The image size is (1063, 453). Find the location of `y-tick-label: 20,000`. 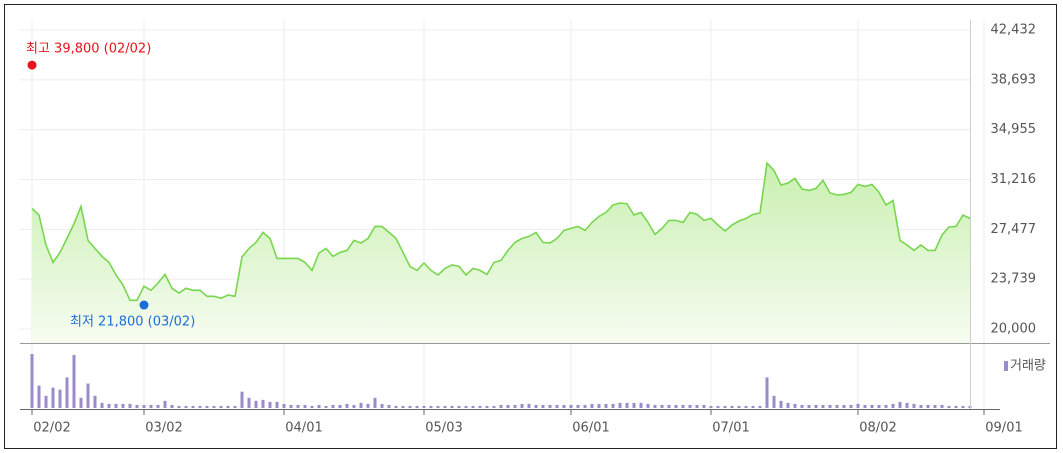

y-tick-label: 20,000 is located at coordinates (1014, 329).